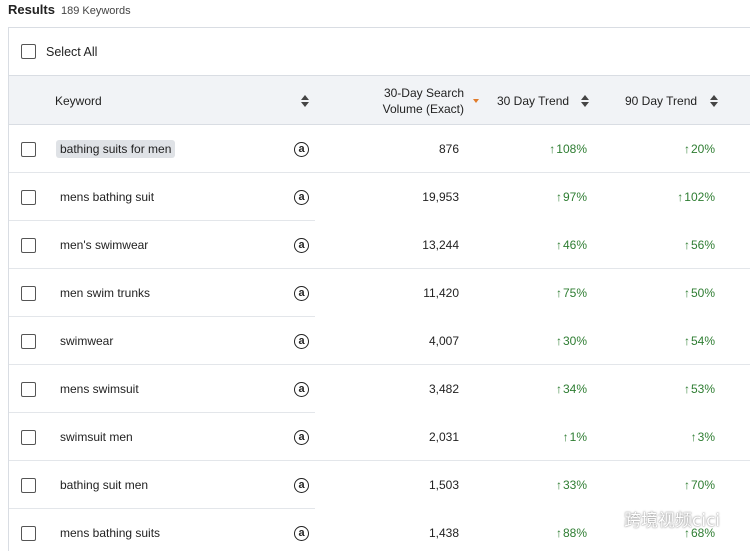  I want to click on trend90-cell: ↑ 53%, so click(662, 389).